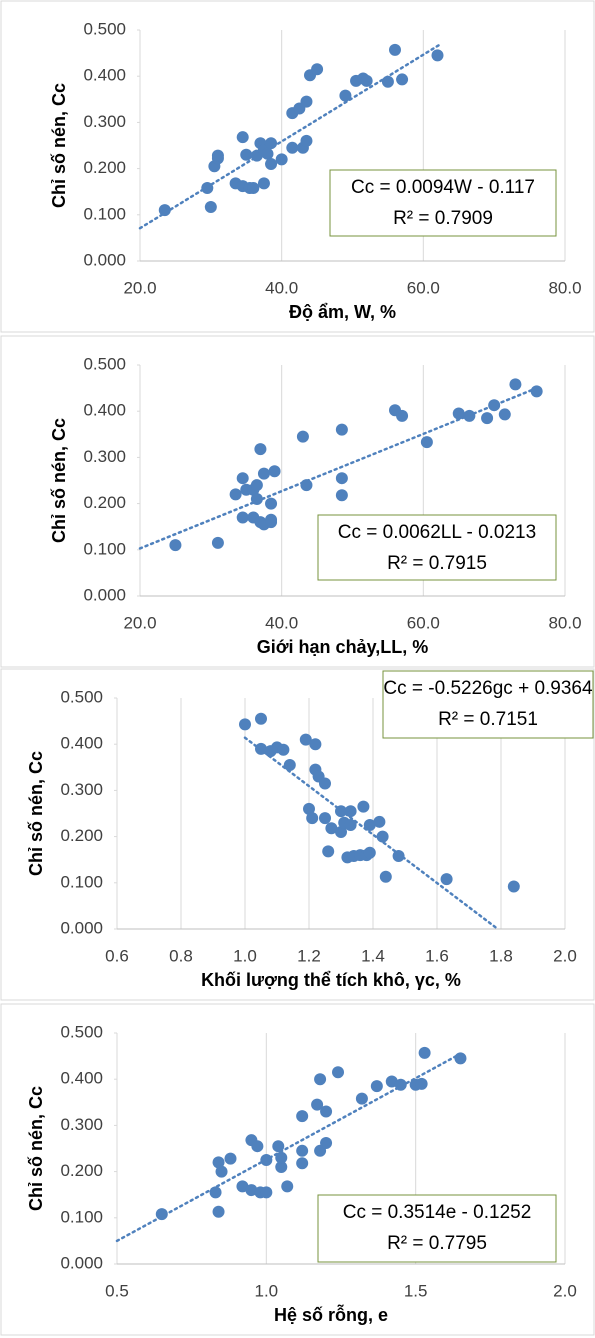 Image resolution: width=595 pixels, height=1338 pixels. Describe the element at coordinates (343, 647) in the screenshot. I see `x-axis-title: Giới hạn chảy,LL, %` at that location.